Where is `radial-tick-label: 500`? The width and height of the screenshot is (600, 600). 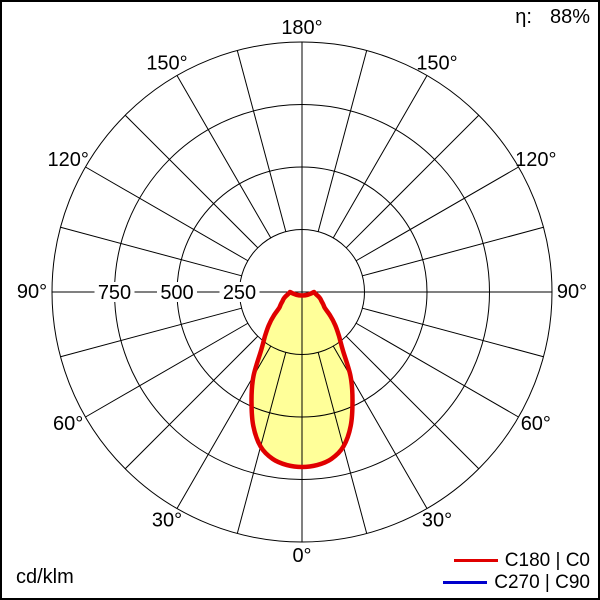
radial-tick-label: 500 is located at coordinates (176, 293).